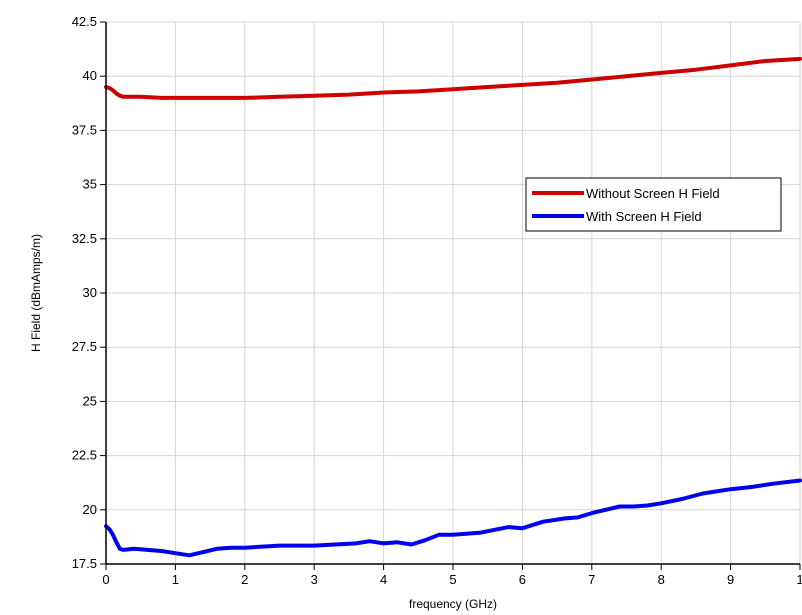 This screenshot has height=615, width=802. Describe the element at coordinates (90, 75) in the screenshot. I see `y-tick-label: 40` at that location.